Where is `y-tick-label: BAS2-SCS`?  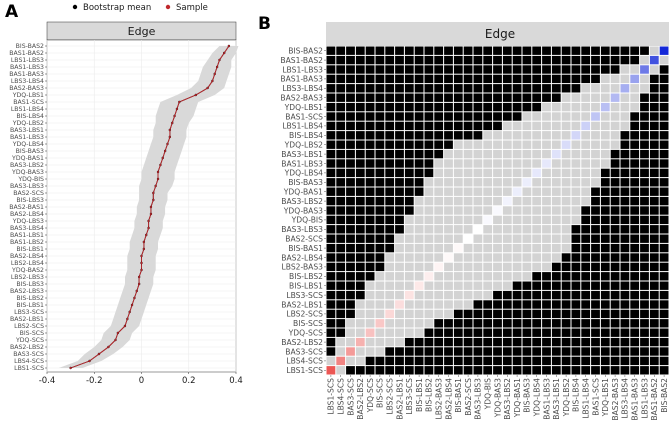 y-tick-label: BAS2-SCS is located at coordinates (304, 239).